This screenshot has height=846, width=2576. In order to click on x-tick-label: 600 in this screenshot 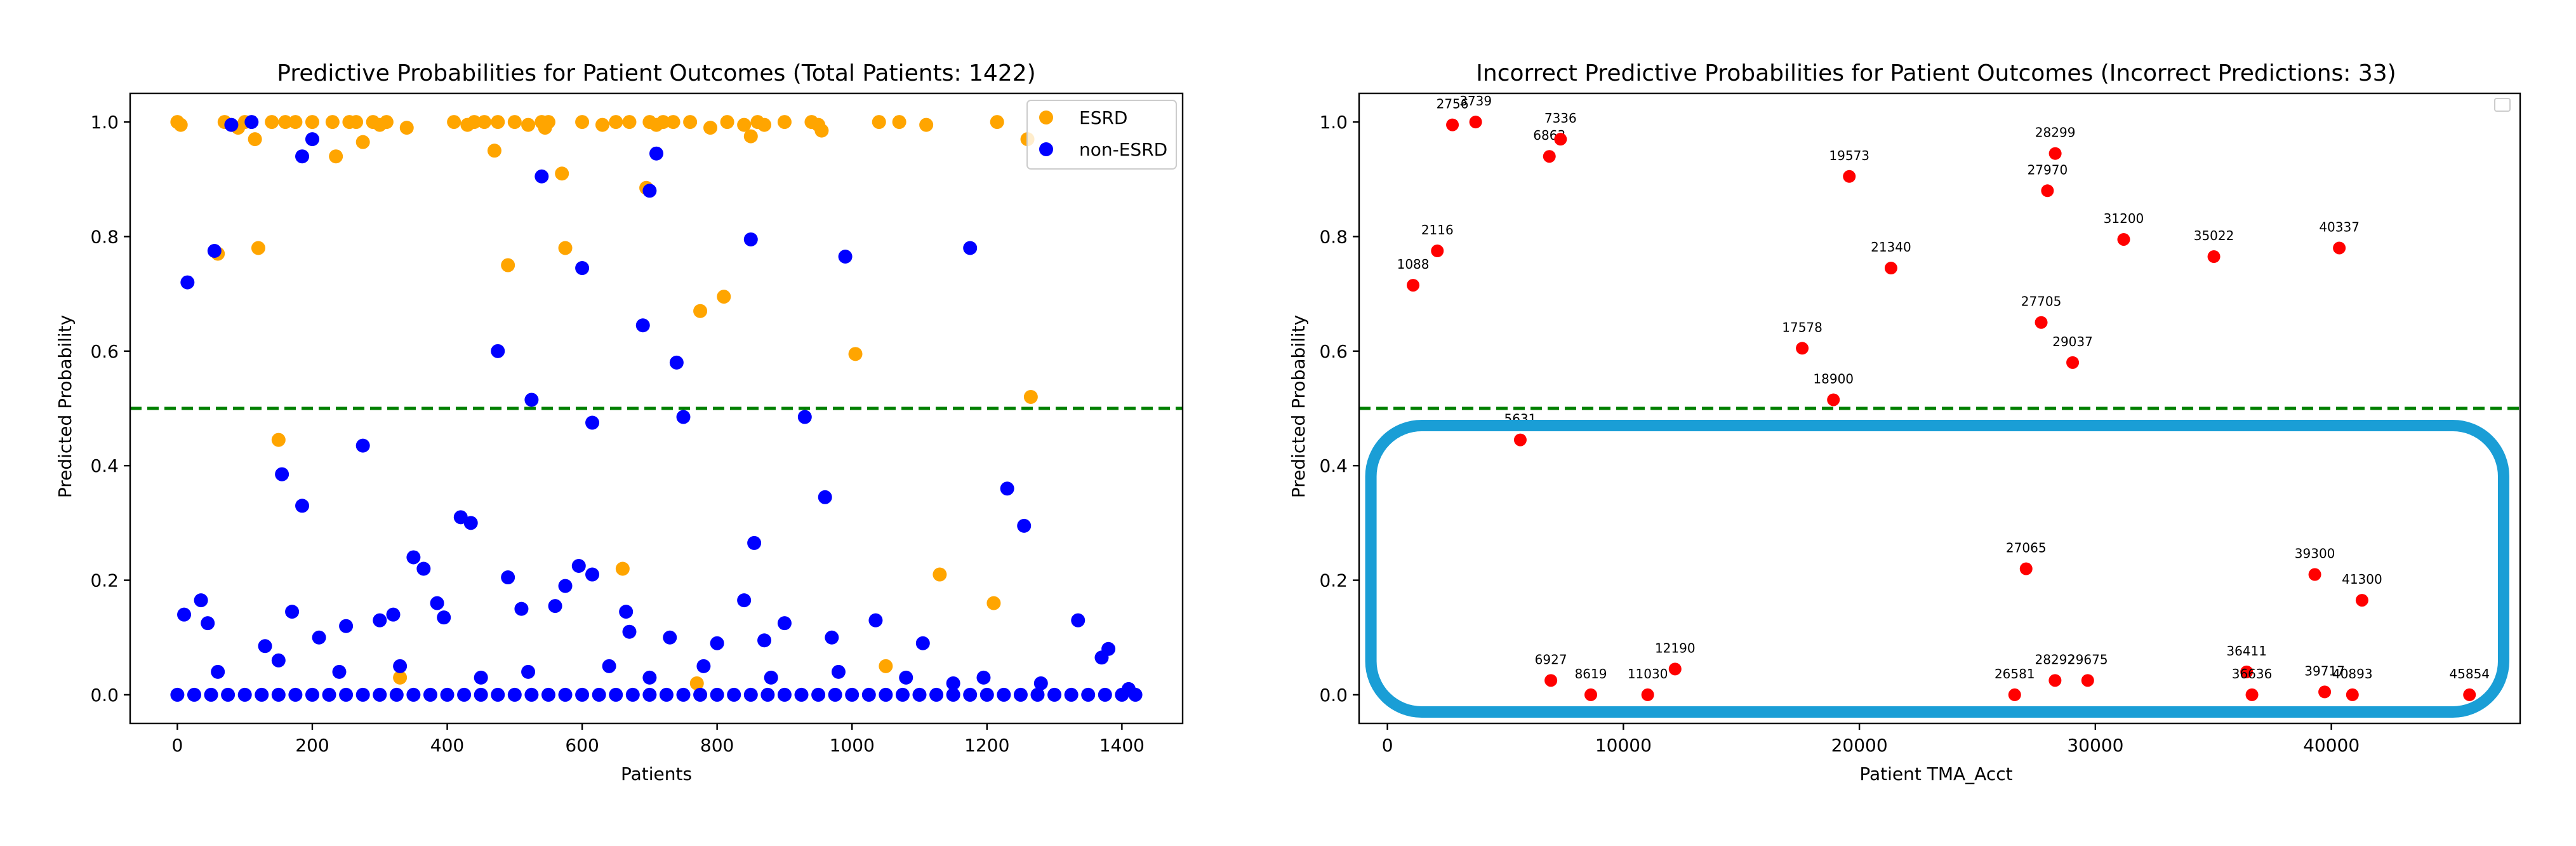, I will do `click(582, 745)`.